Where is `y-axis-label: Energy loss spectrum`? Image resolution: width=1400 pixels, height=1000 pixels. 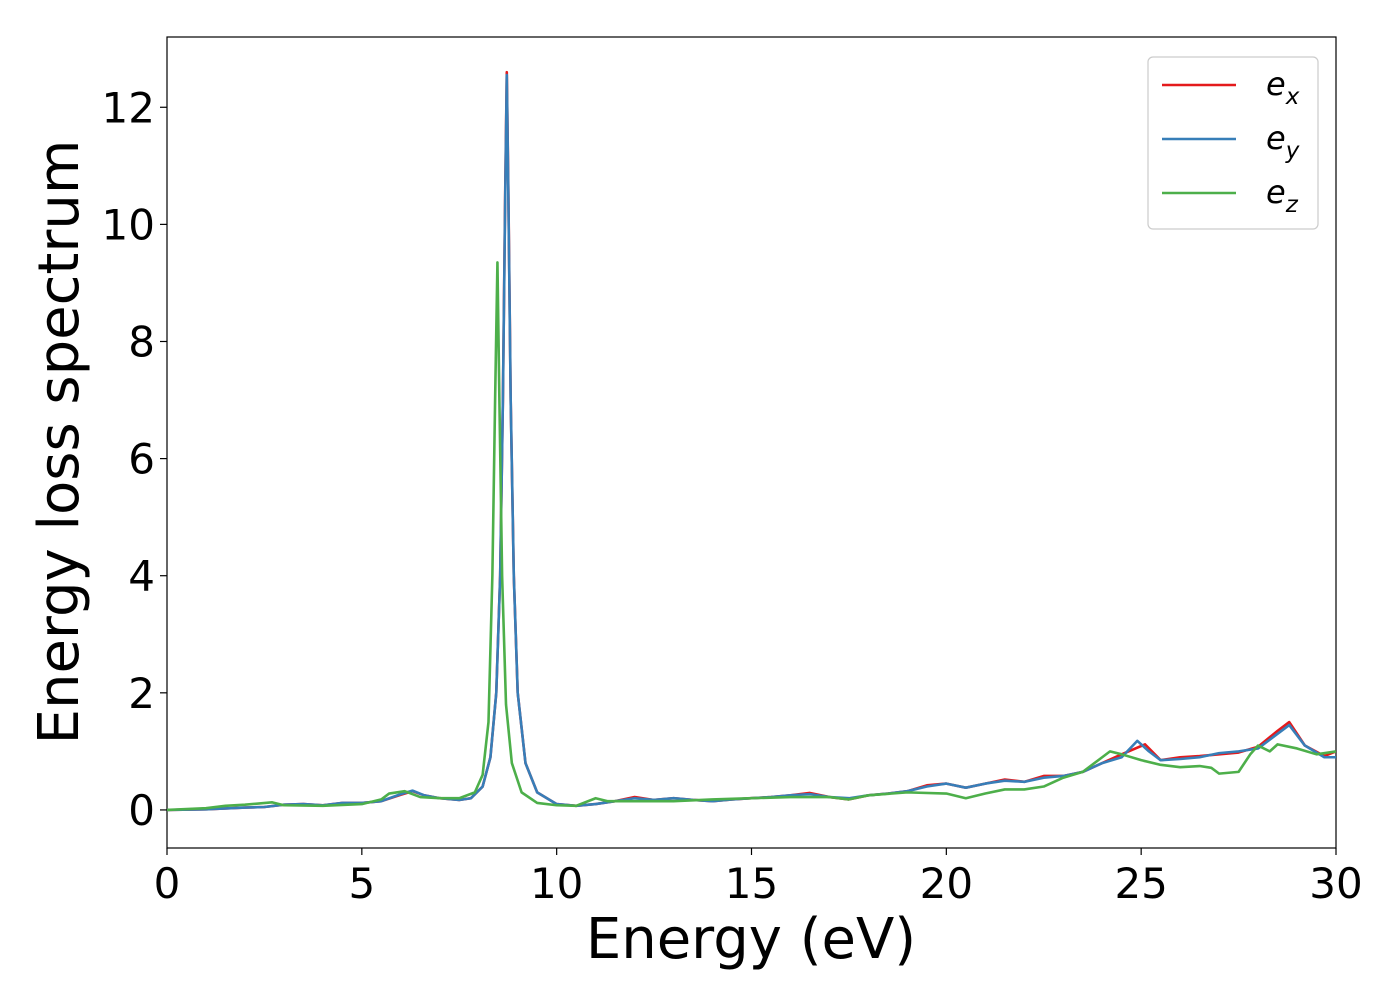 y-axis-label: Energy loss spectrum is located at coordinates (59, 442).